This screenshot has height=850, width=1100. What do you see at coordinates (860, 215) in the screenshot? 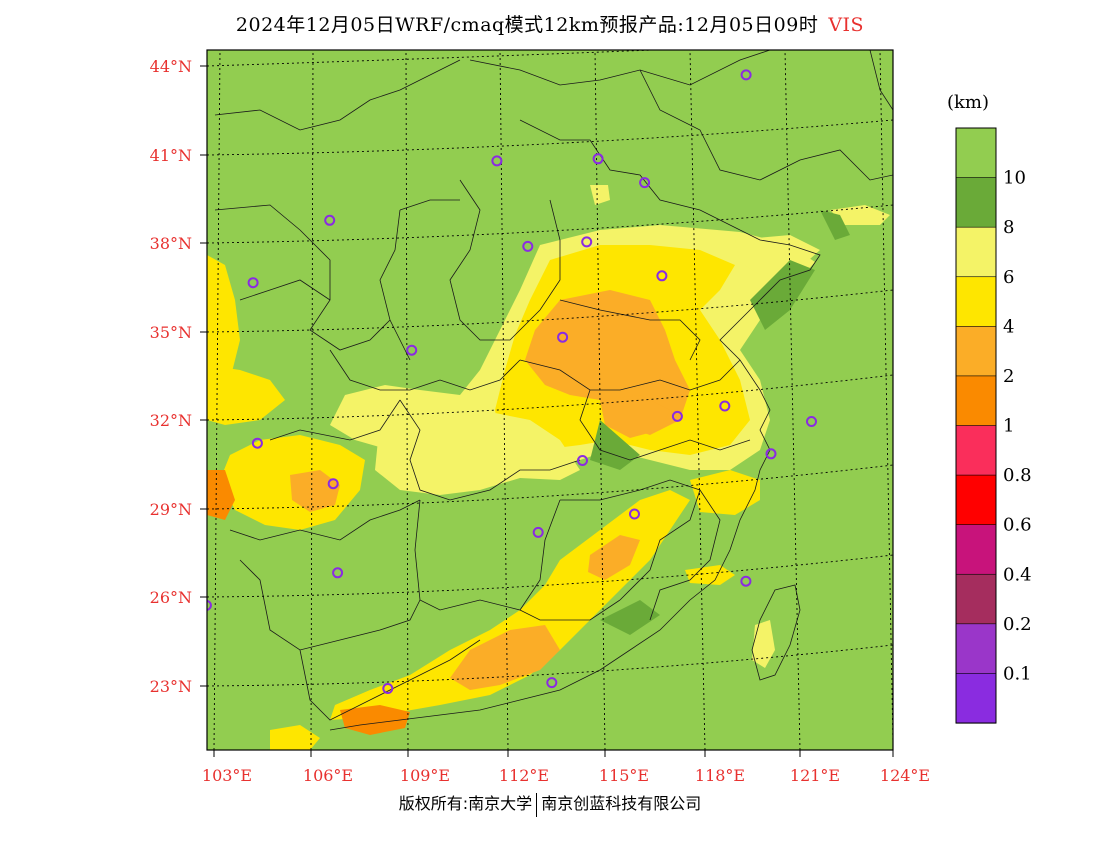
I see `haze-northeast-coast` at bounding box center [860, 215].